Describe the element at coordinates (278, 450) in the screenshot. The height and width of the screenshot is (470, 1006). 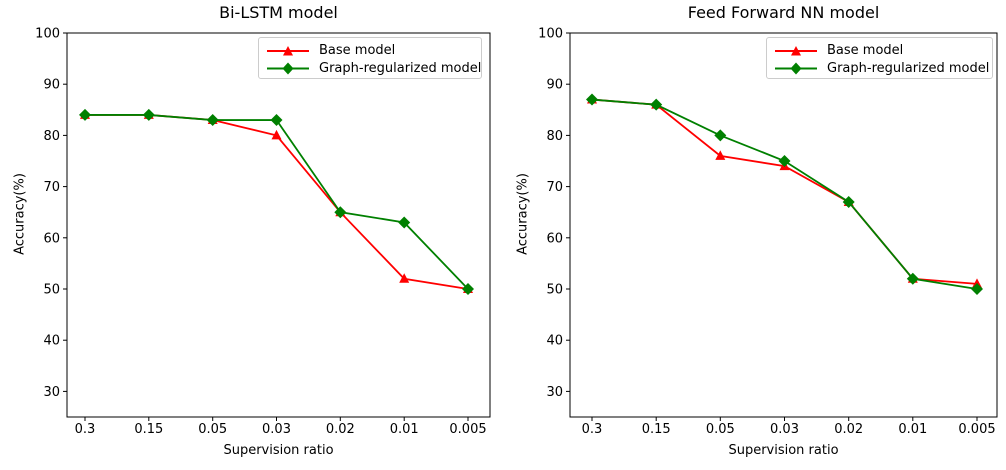
I see `x-axis-label-bilstm: Supervision ratio` at that location.